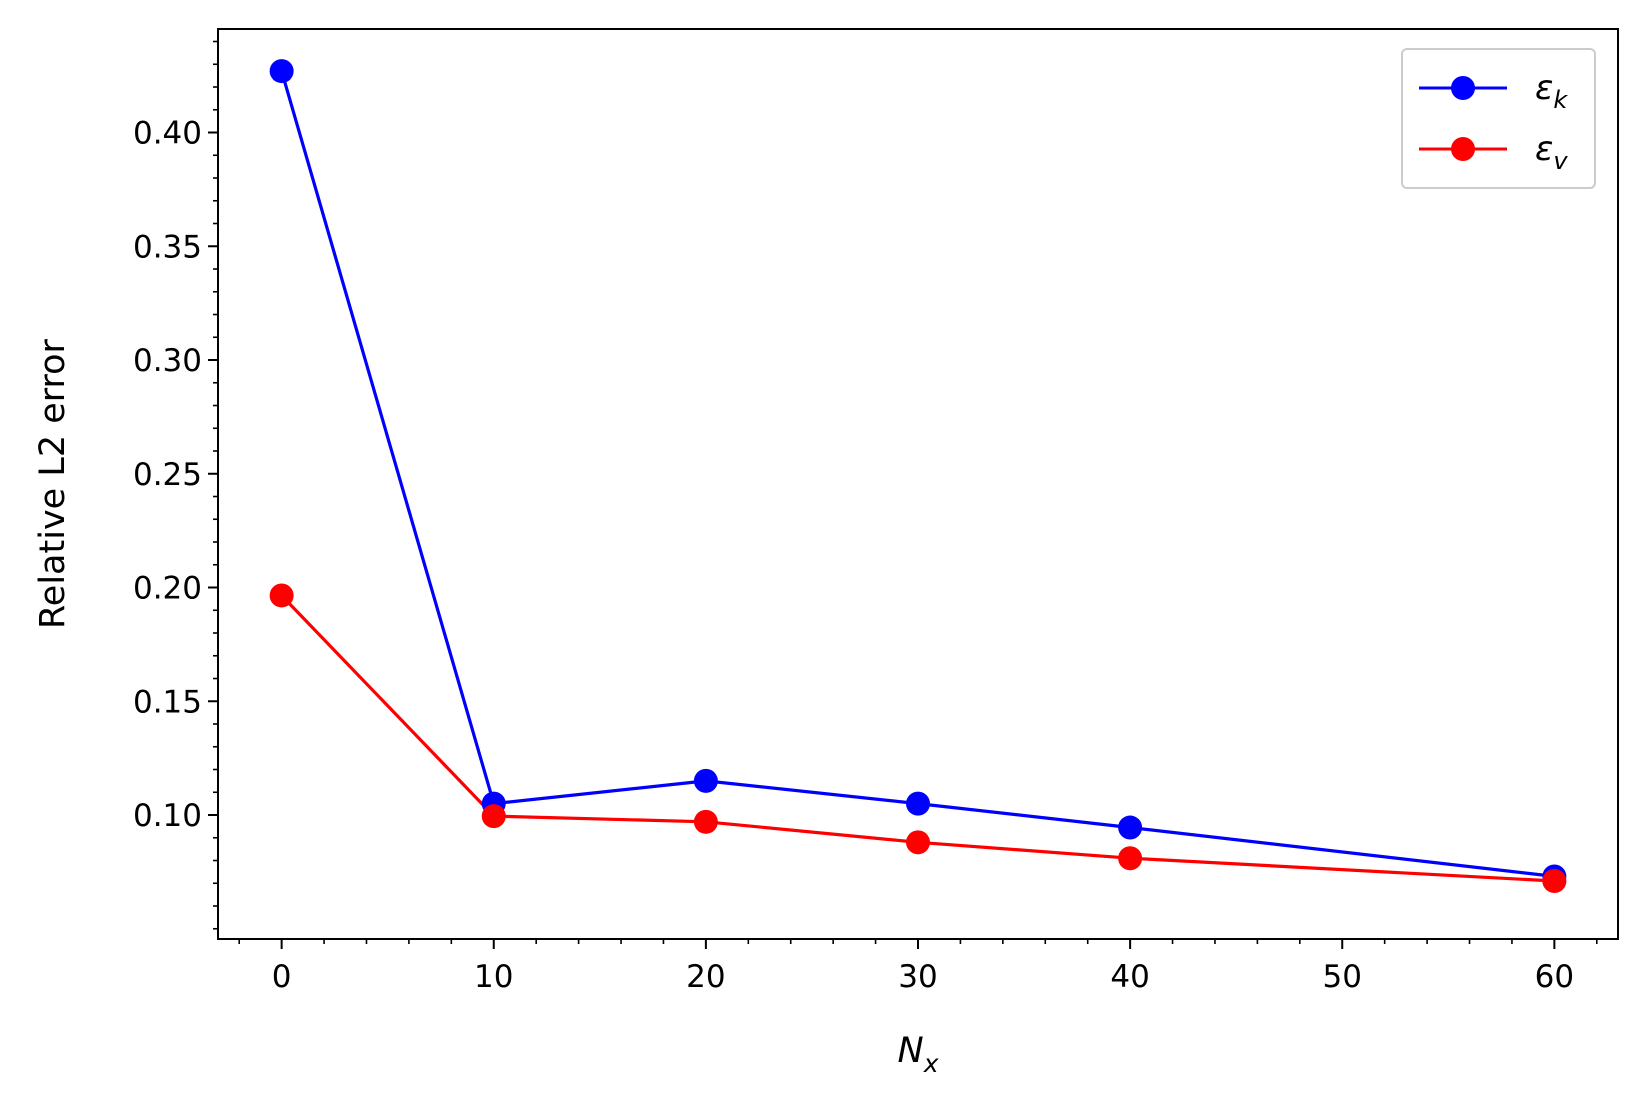  What do you see at coordinates (53, 483) in the screenshot?
I see `y-axis-label: Relative L2 error` at bounding box center [53, 483].